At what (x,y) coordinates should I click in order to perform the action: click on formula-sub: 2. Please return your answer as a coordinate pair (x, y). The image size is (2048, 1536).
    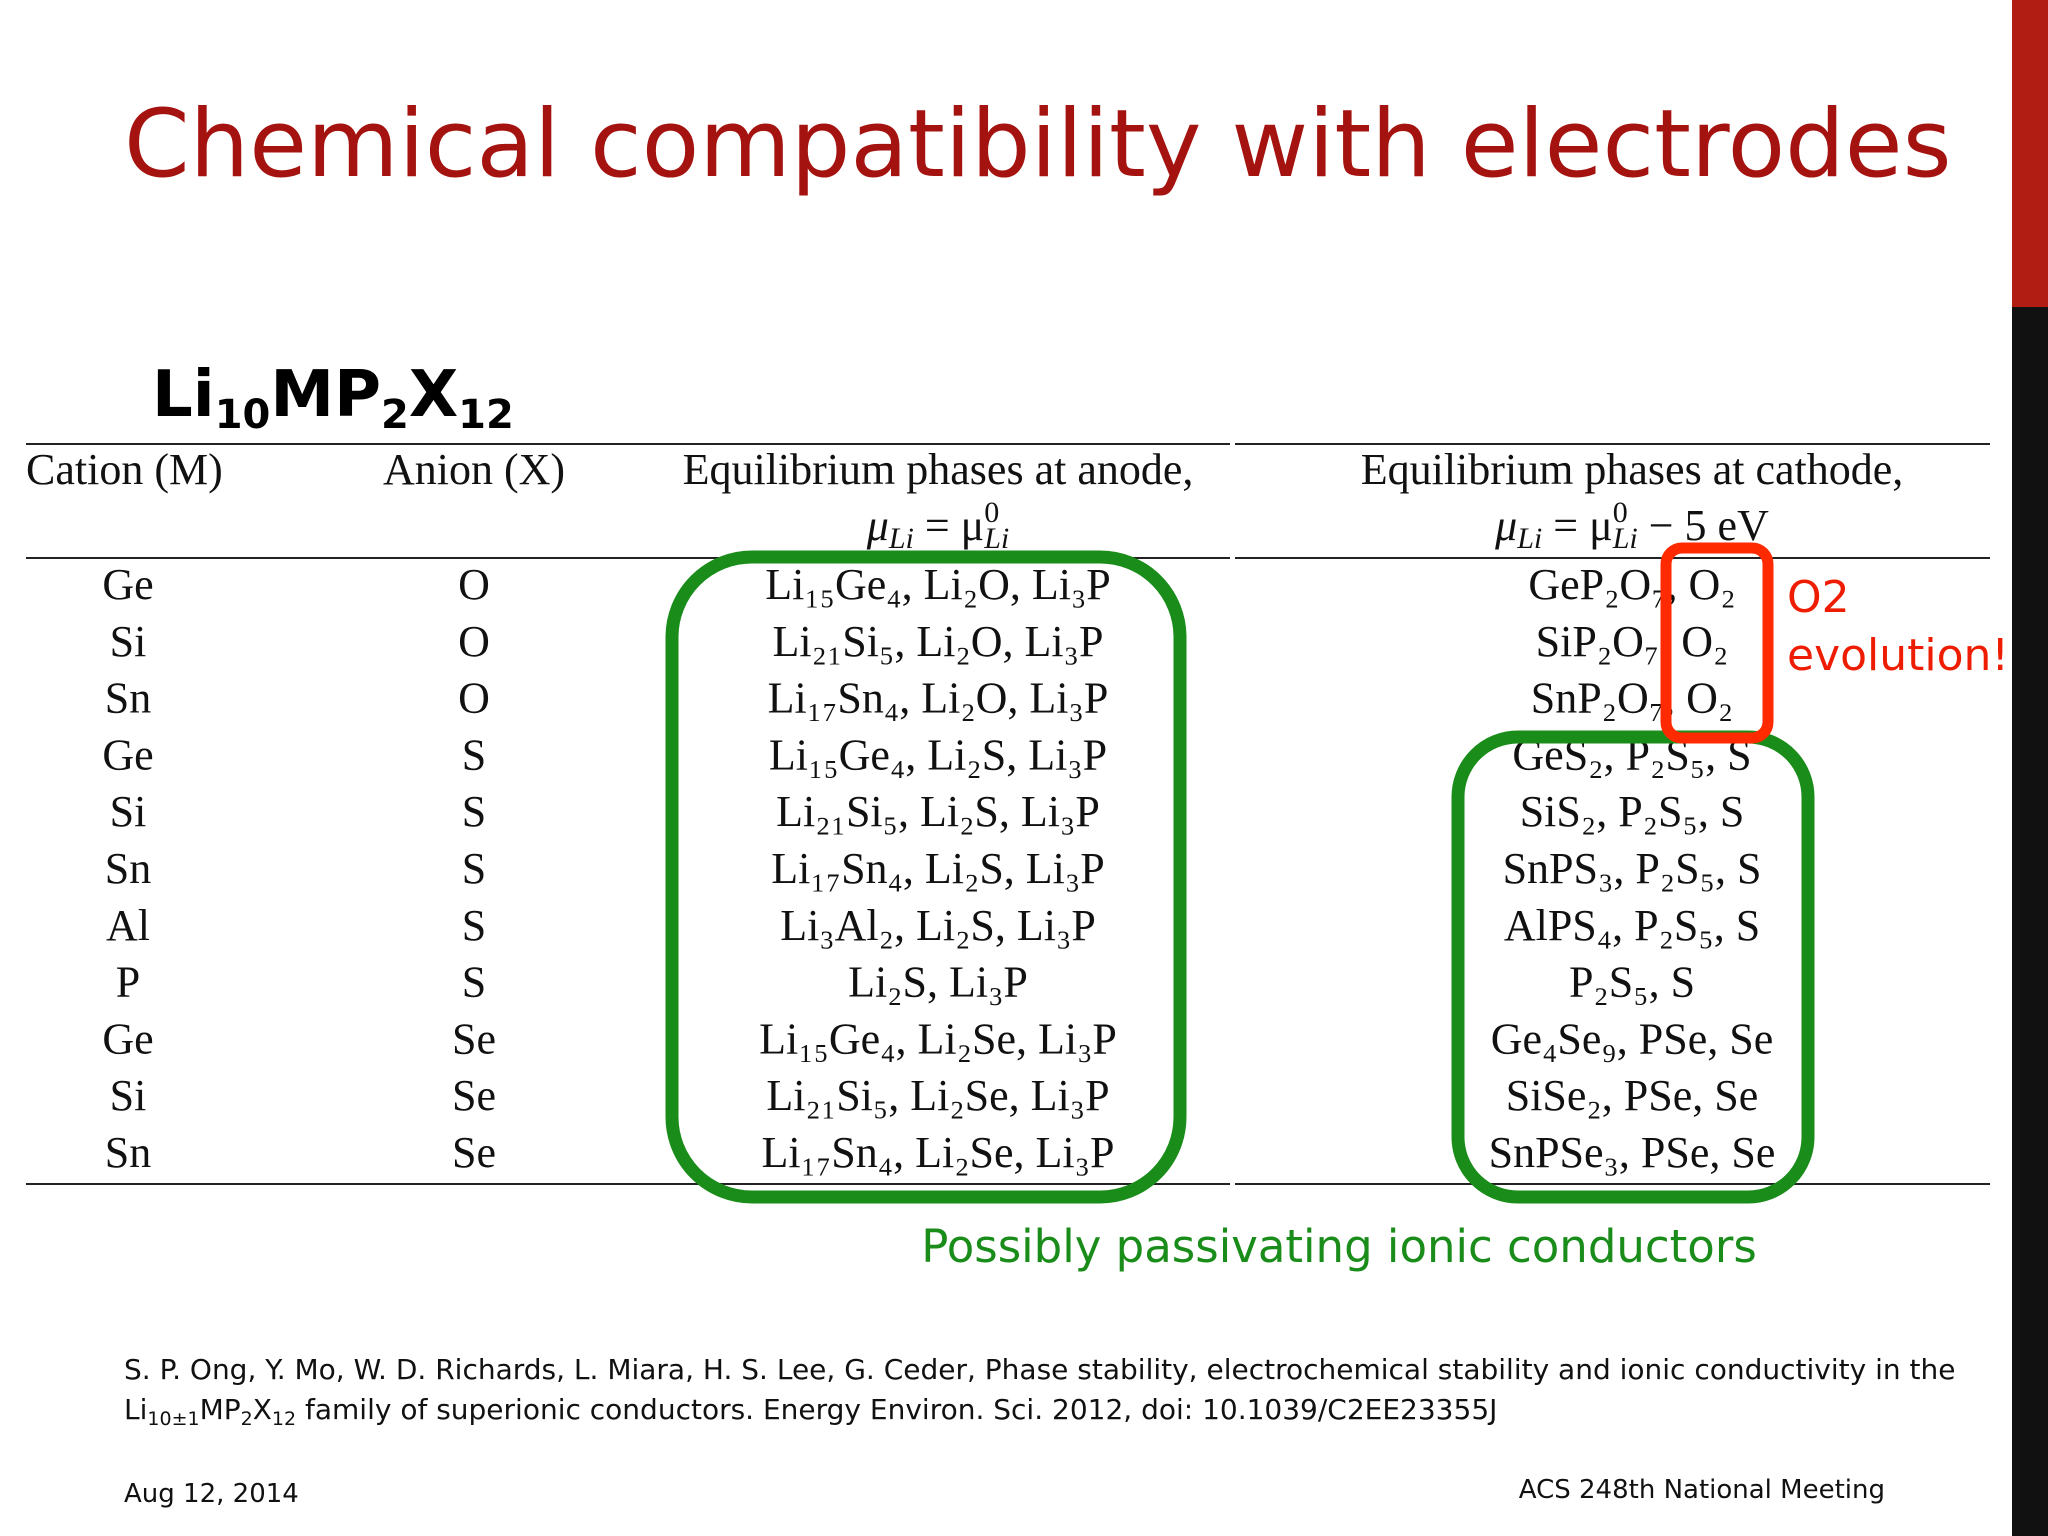
    Looking at the image, I should click on (395, 415).